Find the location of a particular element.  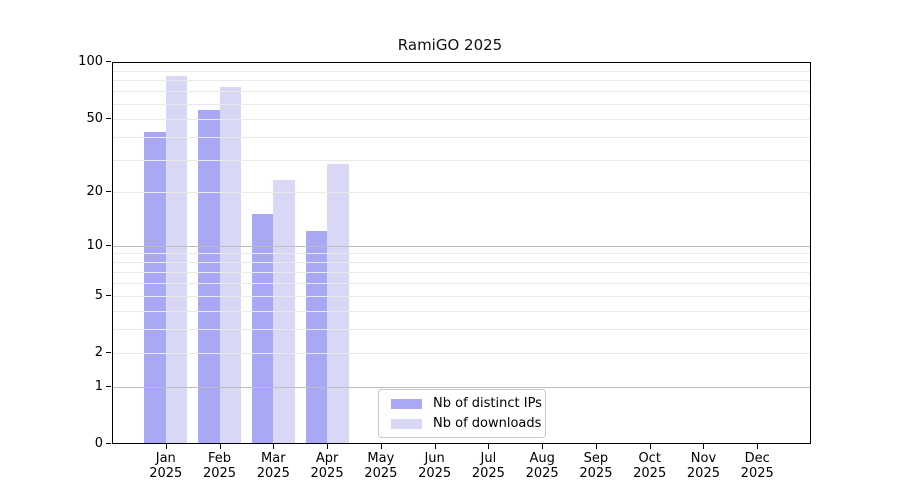

x-tick-mark-may is located at coordinates (381, 446).